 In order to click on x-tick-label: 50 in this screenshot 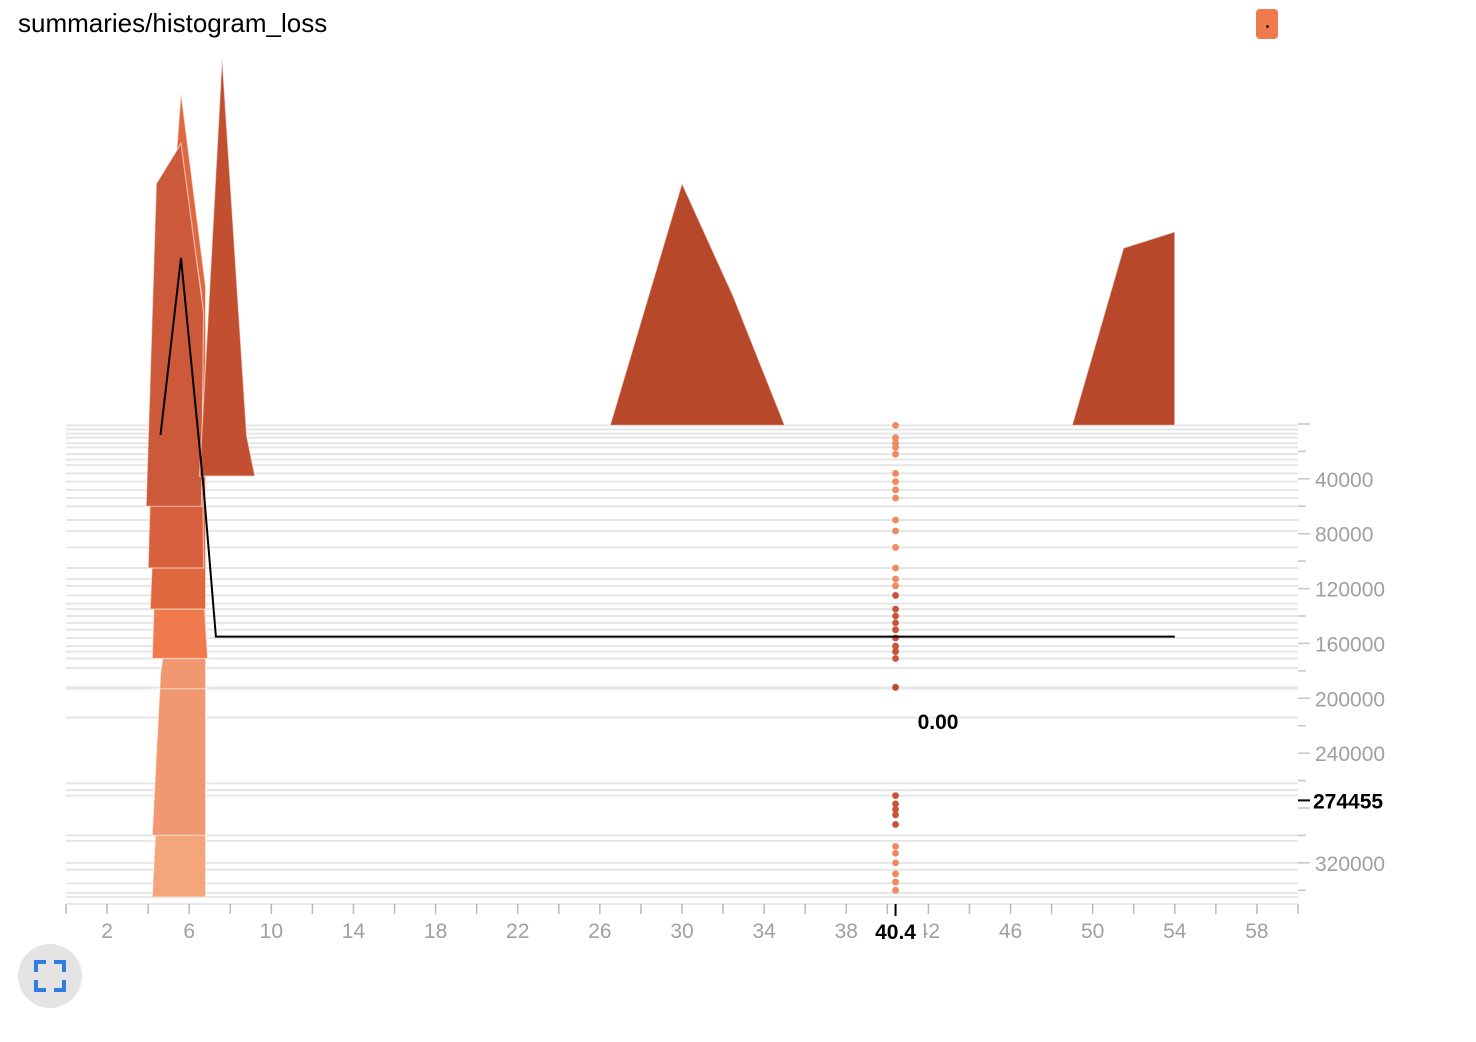, I will do `click(1092, 931)`.